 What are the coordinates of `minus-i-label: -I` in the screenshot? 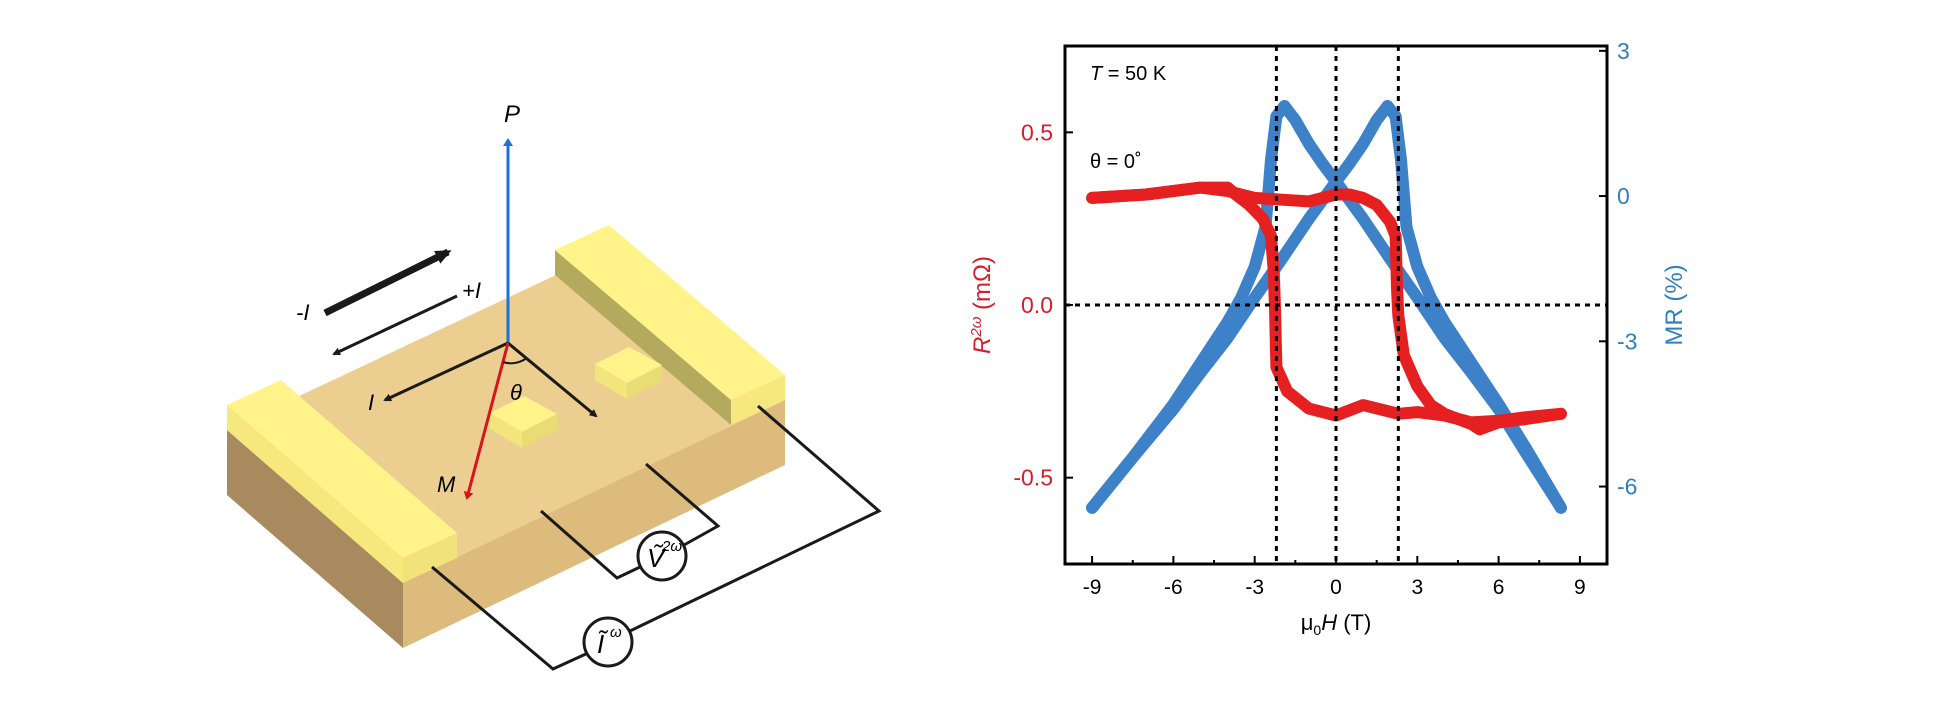 It's located at (302, 312).